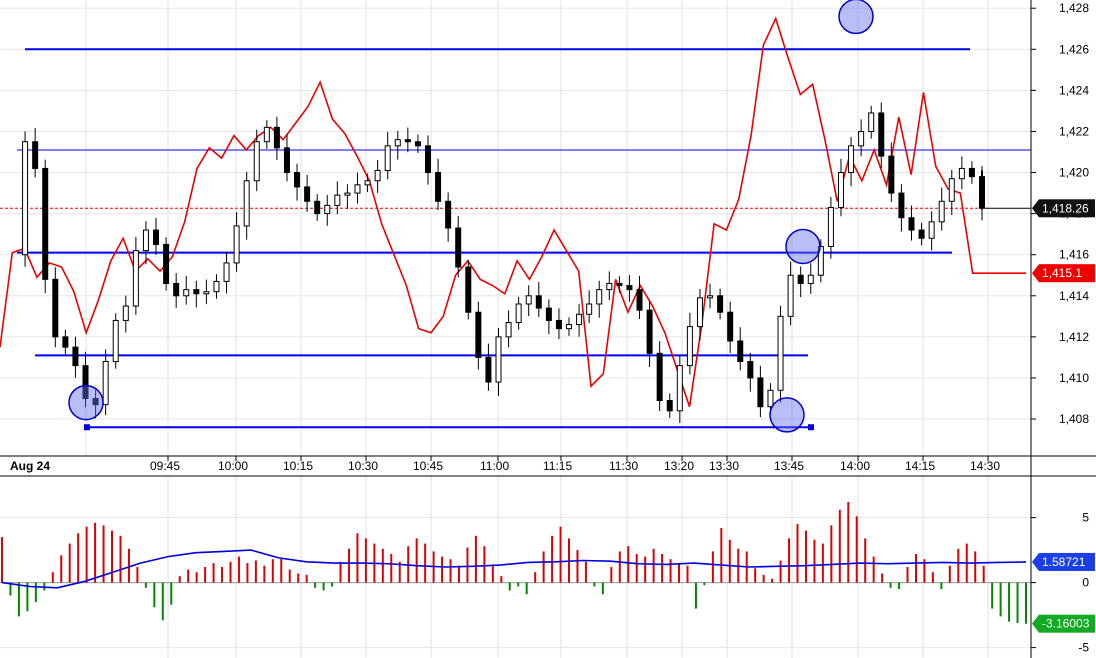  What do you see at coordinates (1074, 8) in the screenshot?
I see `y-tick-label: 1,428` at bounding box center [1074, 8].